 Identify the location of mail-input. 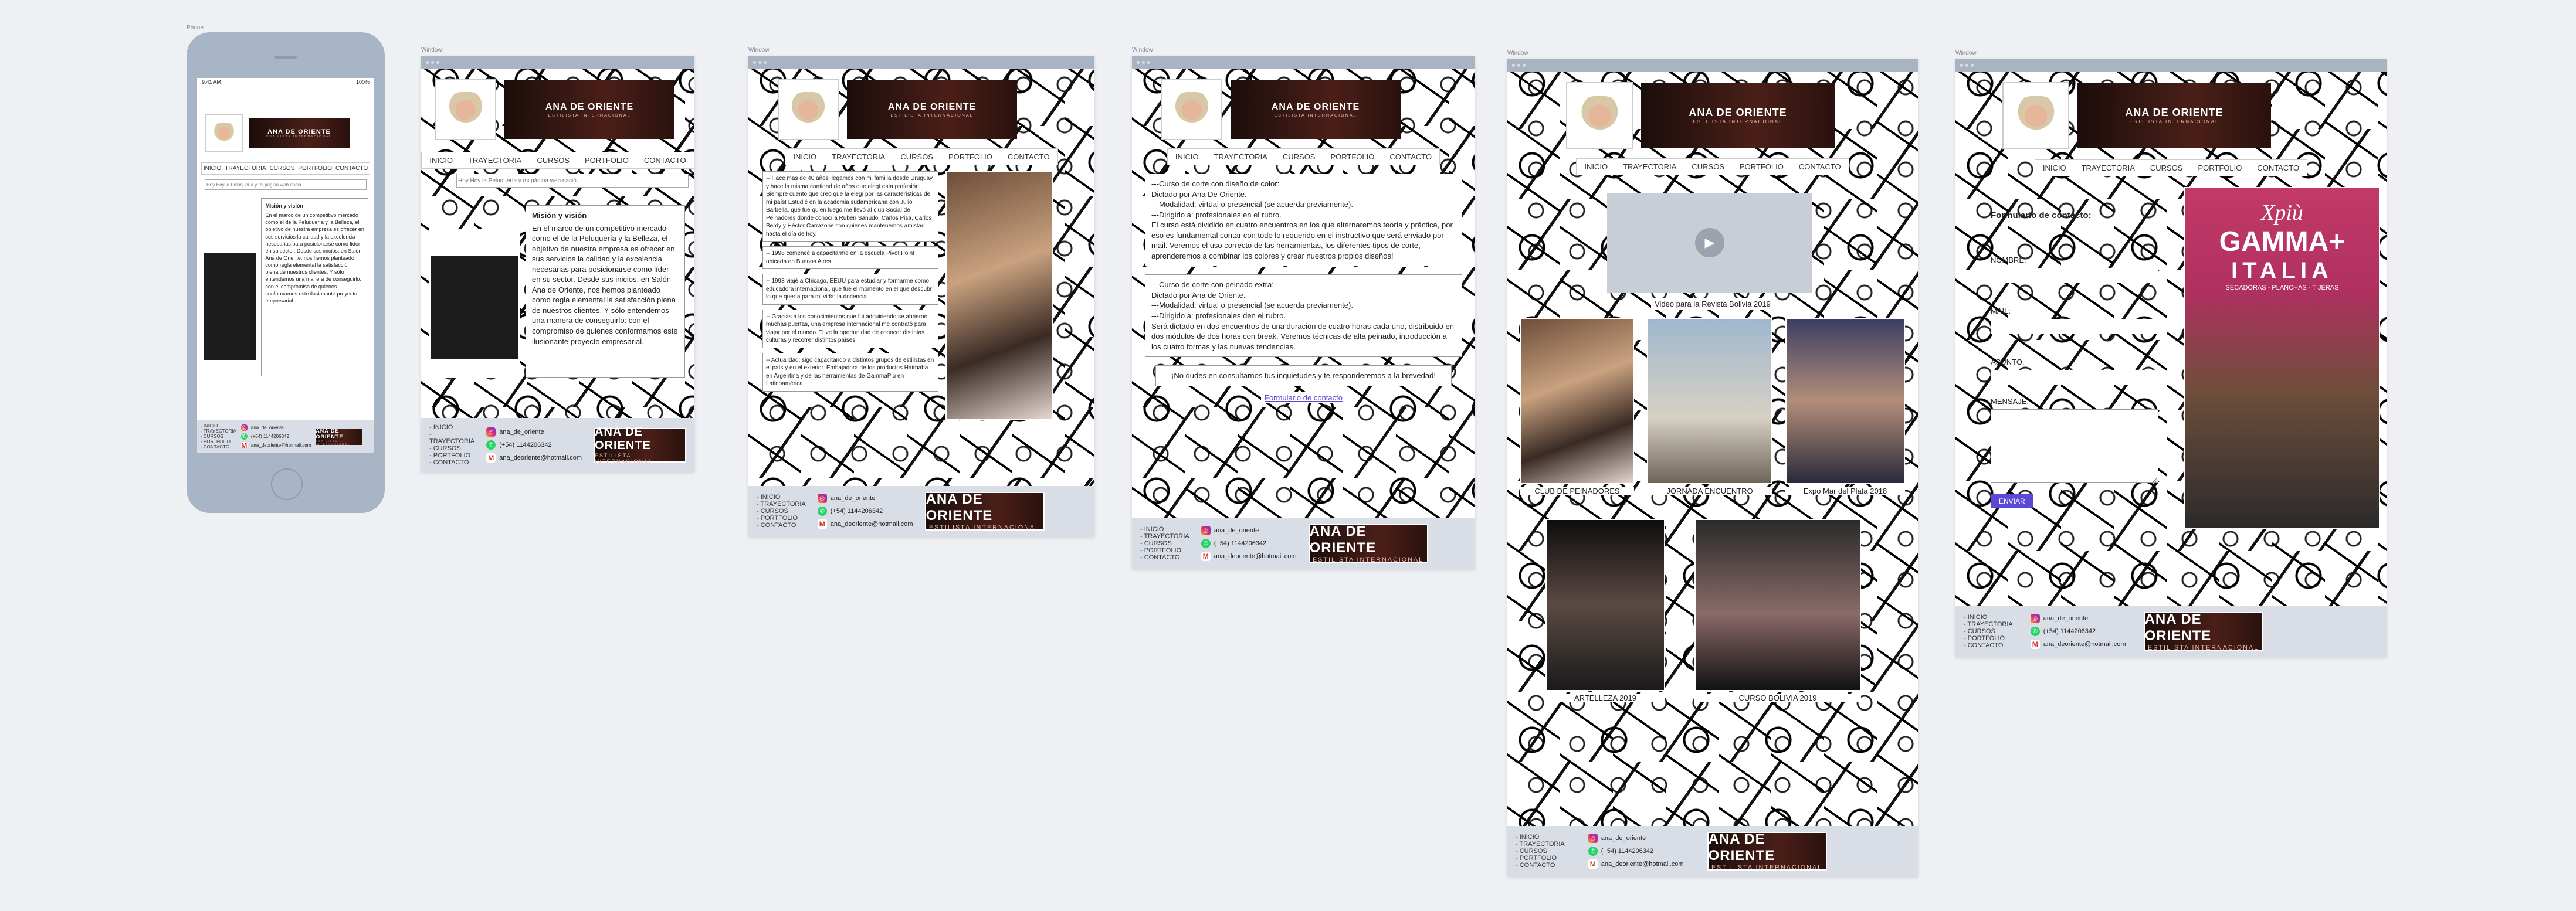
(2075, 326).